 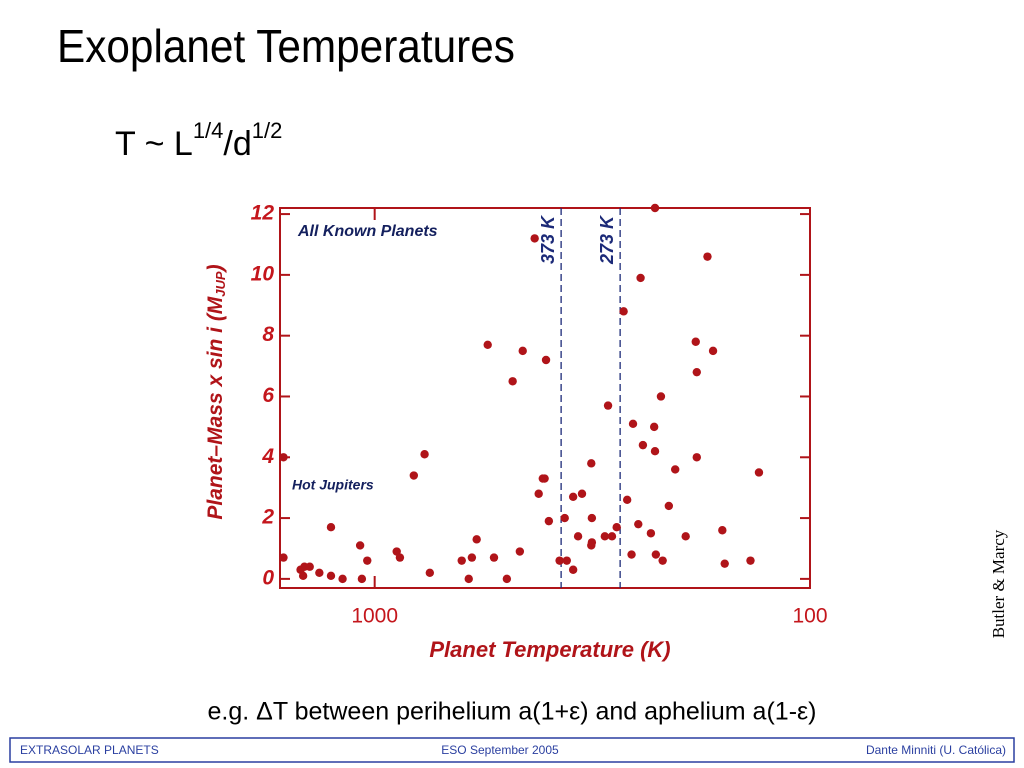 What do you see at coordinates (809, 616) in the screenshot?
I see `x-tick-label: 100` at bounding box center [809, 616].